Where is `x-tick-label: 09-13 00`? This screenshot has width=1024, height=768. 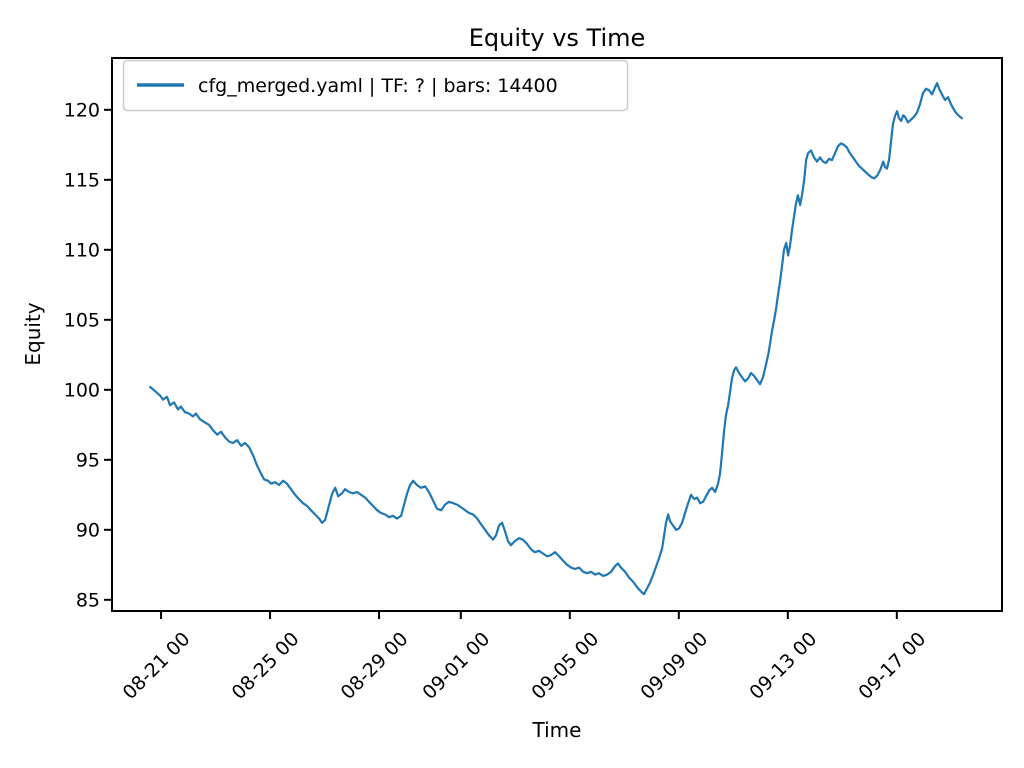 x-tick-label: 09-13 00 is located at coordinates (783, 666).